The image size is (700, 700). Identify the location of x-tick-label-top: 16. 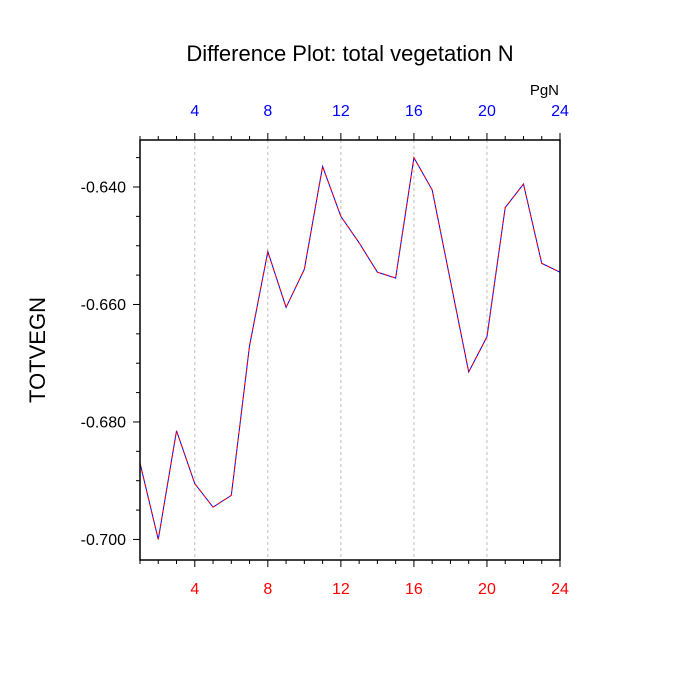
(414, 111).